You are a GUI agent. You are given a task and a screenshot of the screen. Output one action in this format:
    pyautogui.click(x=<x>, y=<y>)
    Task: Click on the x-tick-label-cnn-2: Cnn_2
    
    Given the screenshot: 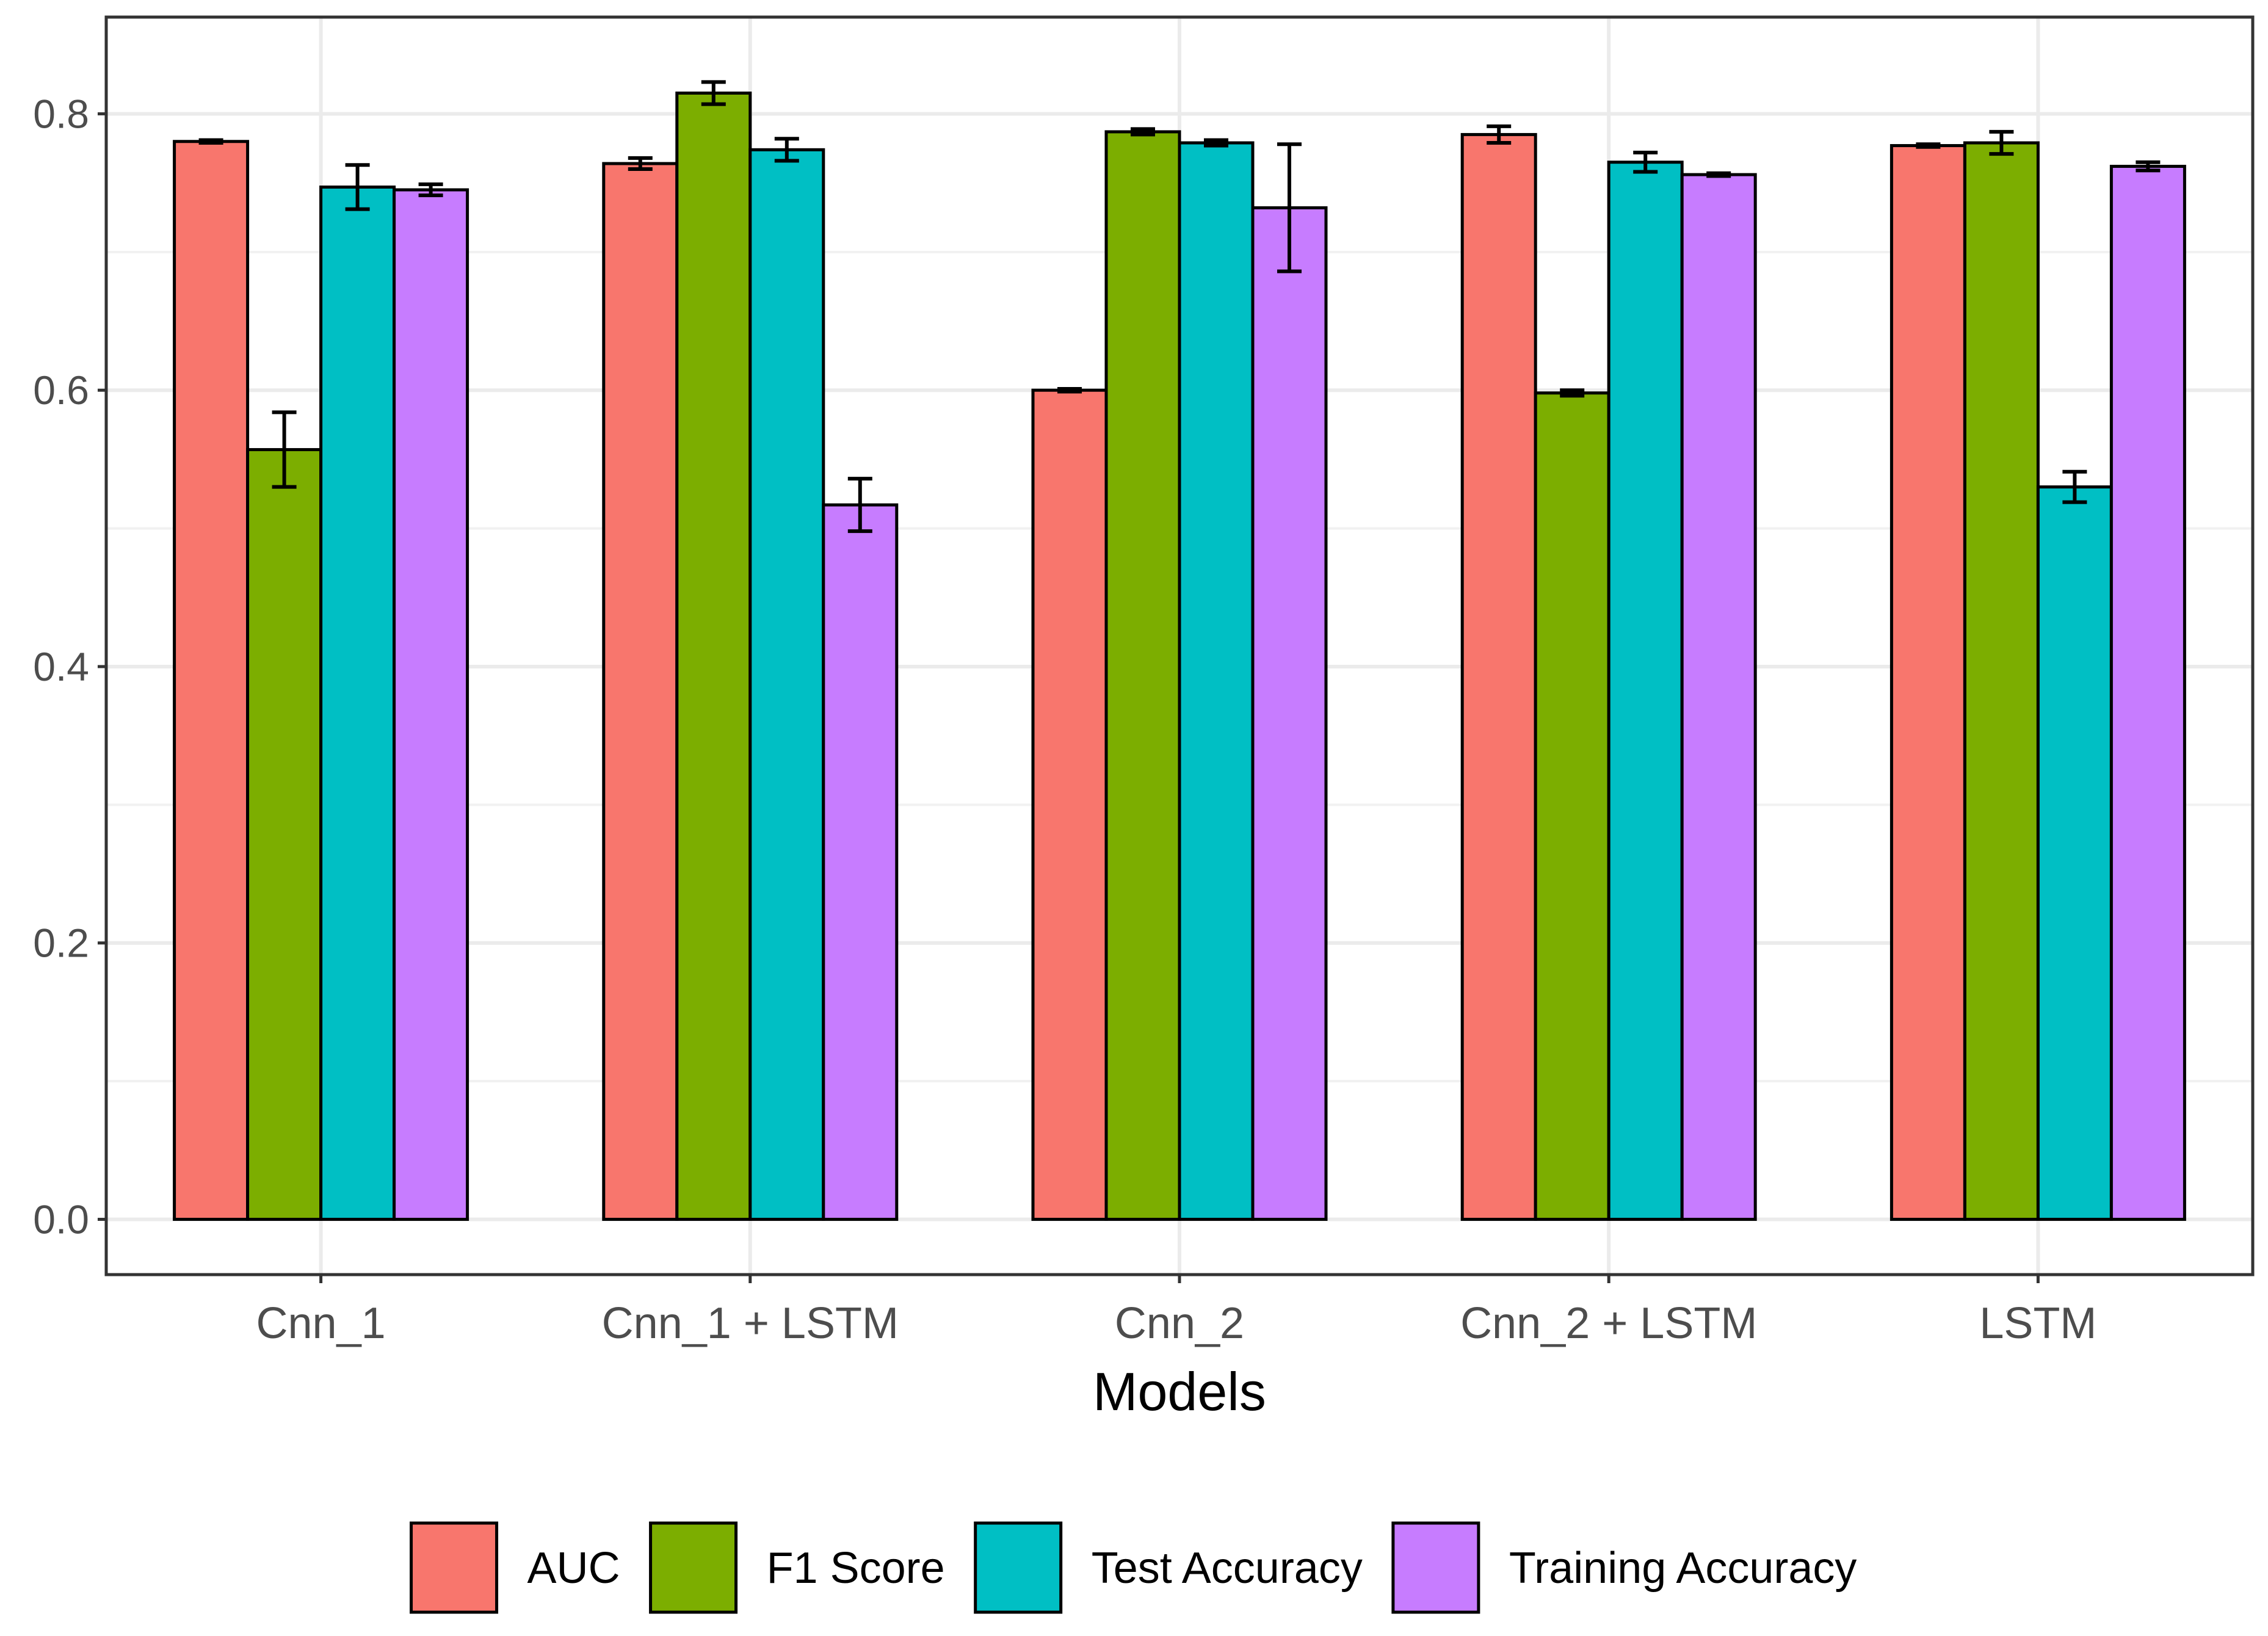 What is the action you would take?
    pyautogui.click(x=1179, y=1324)
    